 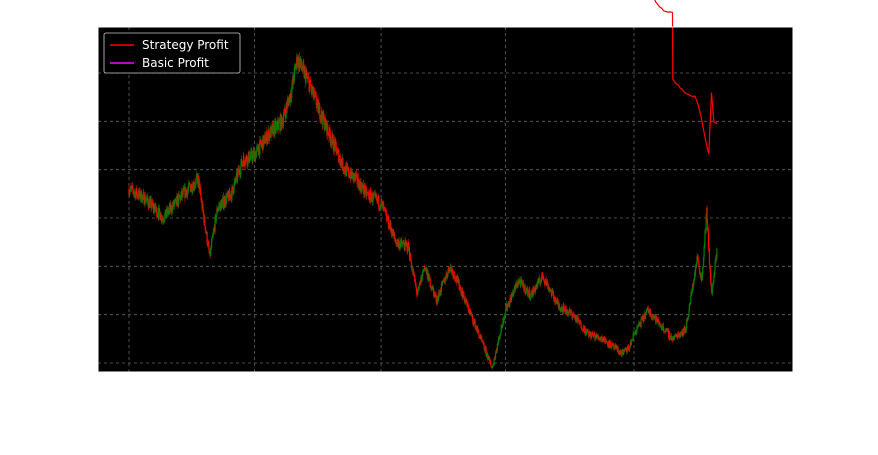 I want to click on y-right-tick-label: 12.5, so click(x=813, y=49).